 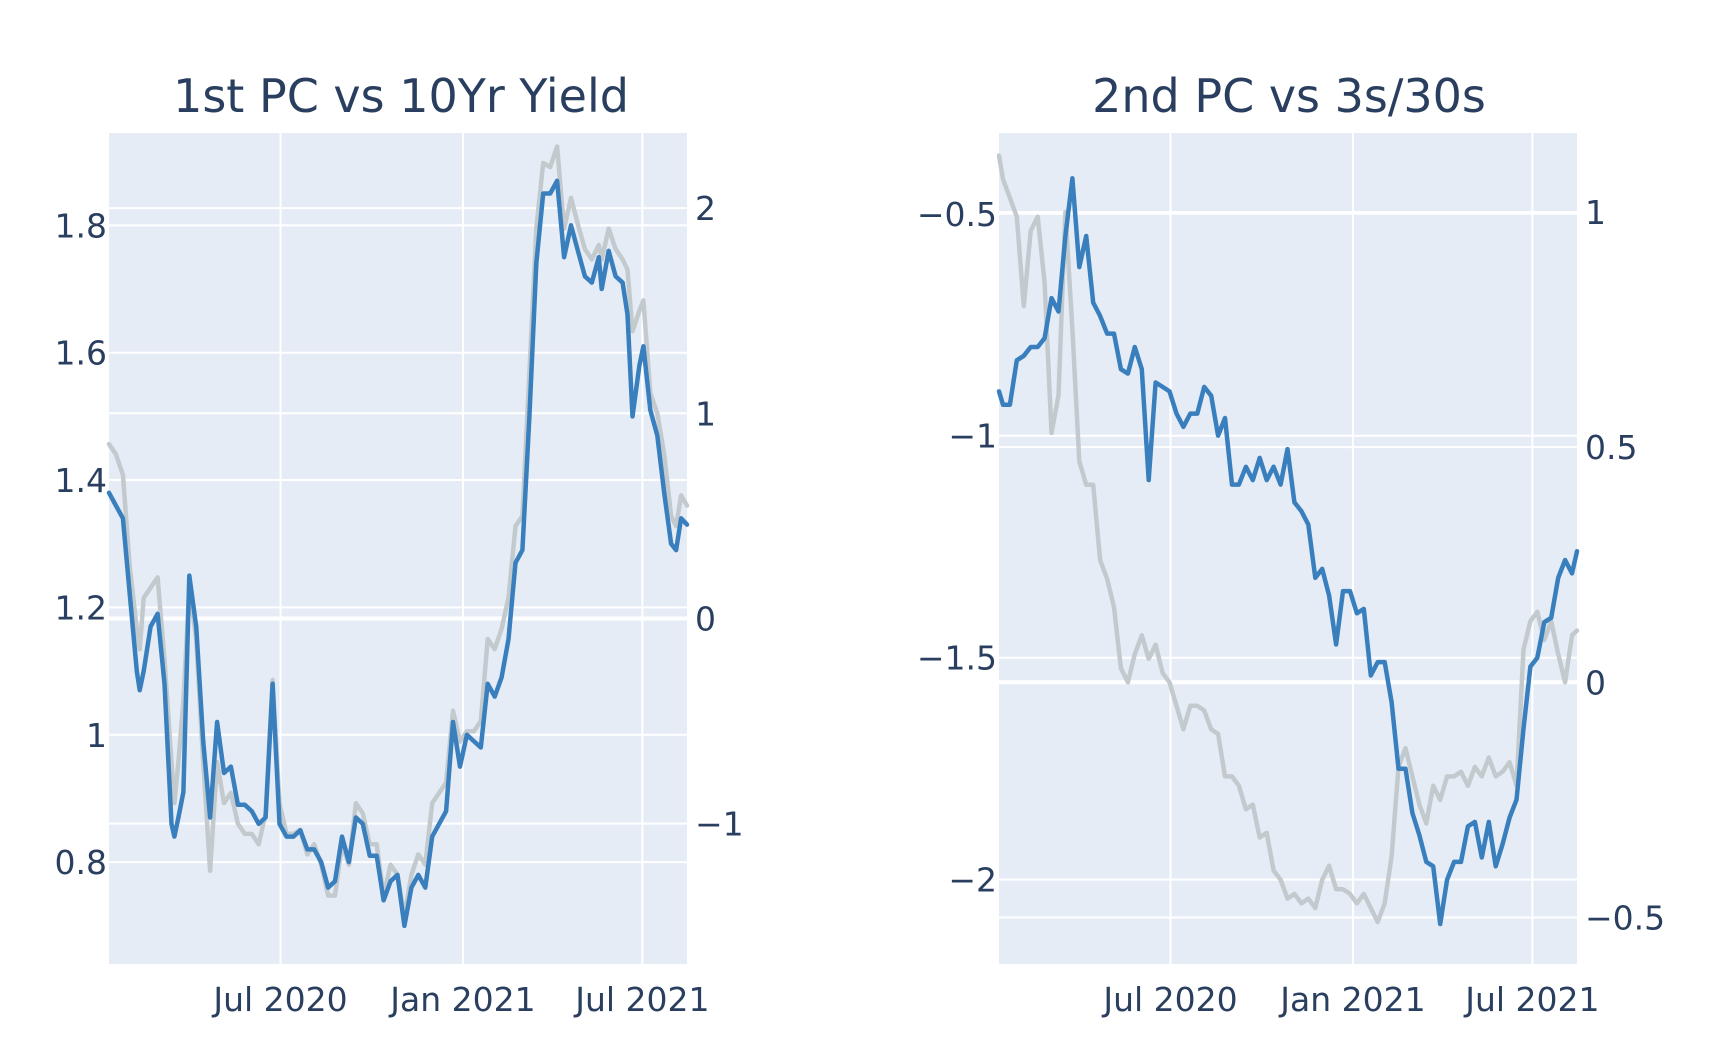 What do you see at coordinates (719, 516) in the screenshot?
I see `right-y-tick-labels: −1 0 1 2` at bounding box center [719, 516].